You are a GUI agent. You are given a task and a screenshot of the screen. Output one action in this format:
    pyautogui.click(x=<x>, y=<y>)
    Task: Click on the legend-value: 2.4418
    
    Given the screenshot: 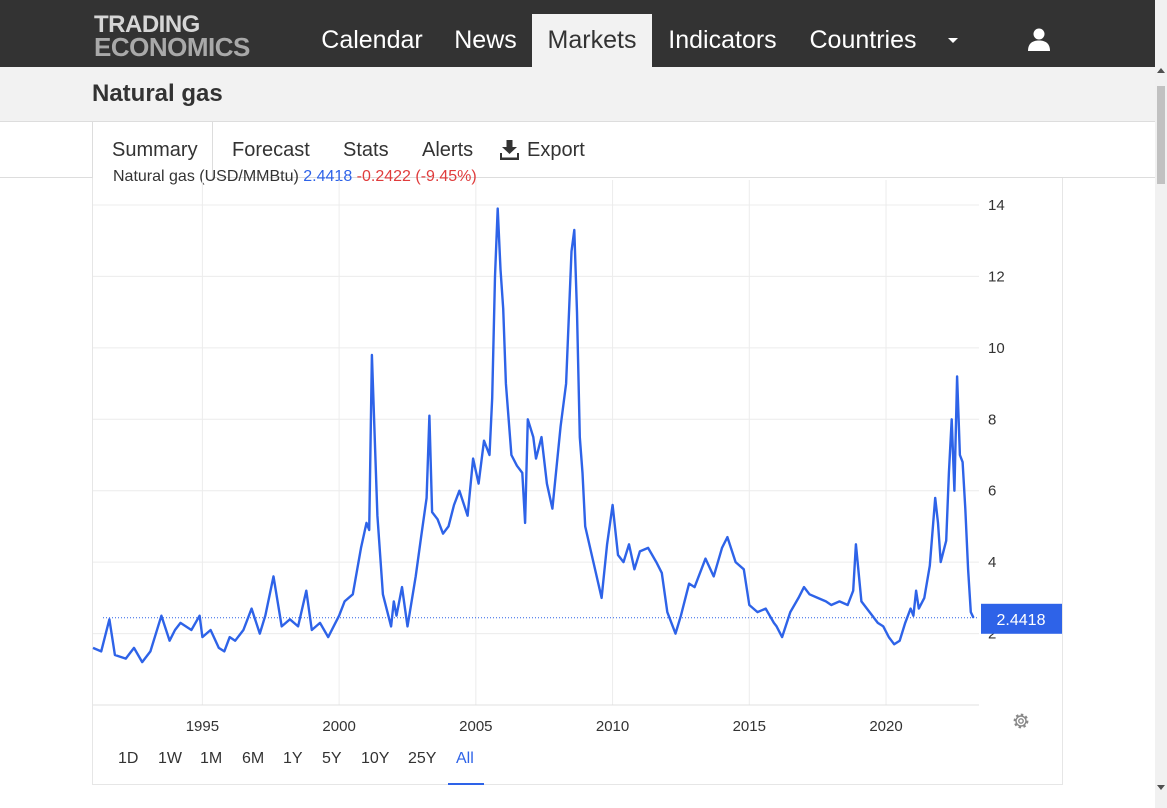 What is the action you would take?
    pyautogui.click(x=328, y=176)
    